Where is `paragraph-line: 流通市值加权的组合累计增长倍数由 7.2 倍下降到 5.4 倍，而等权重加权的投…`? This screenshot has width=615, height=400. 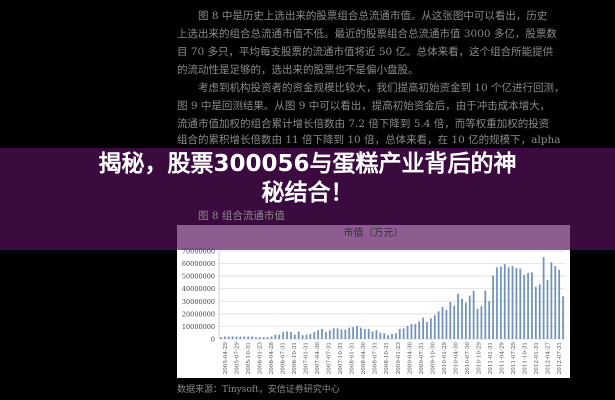 paragraph-line: 流通市值加权的组合累计增长倍数由 7.2 倍下降到 5.4 倍，而等权重加权的投… is located at coordinates (363, 124).